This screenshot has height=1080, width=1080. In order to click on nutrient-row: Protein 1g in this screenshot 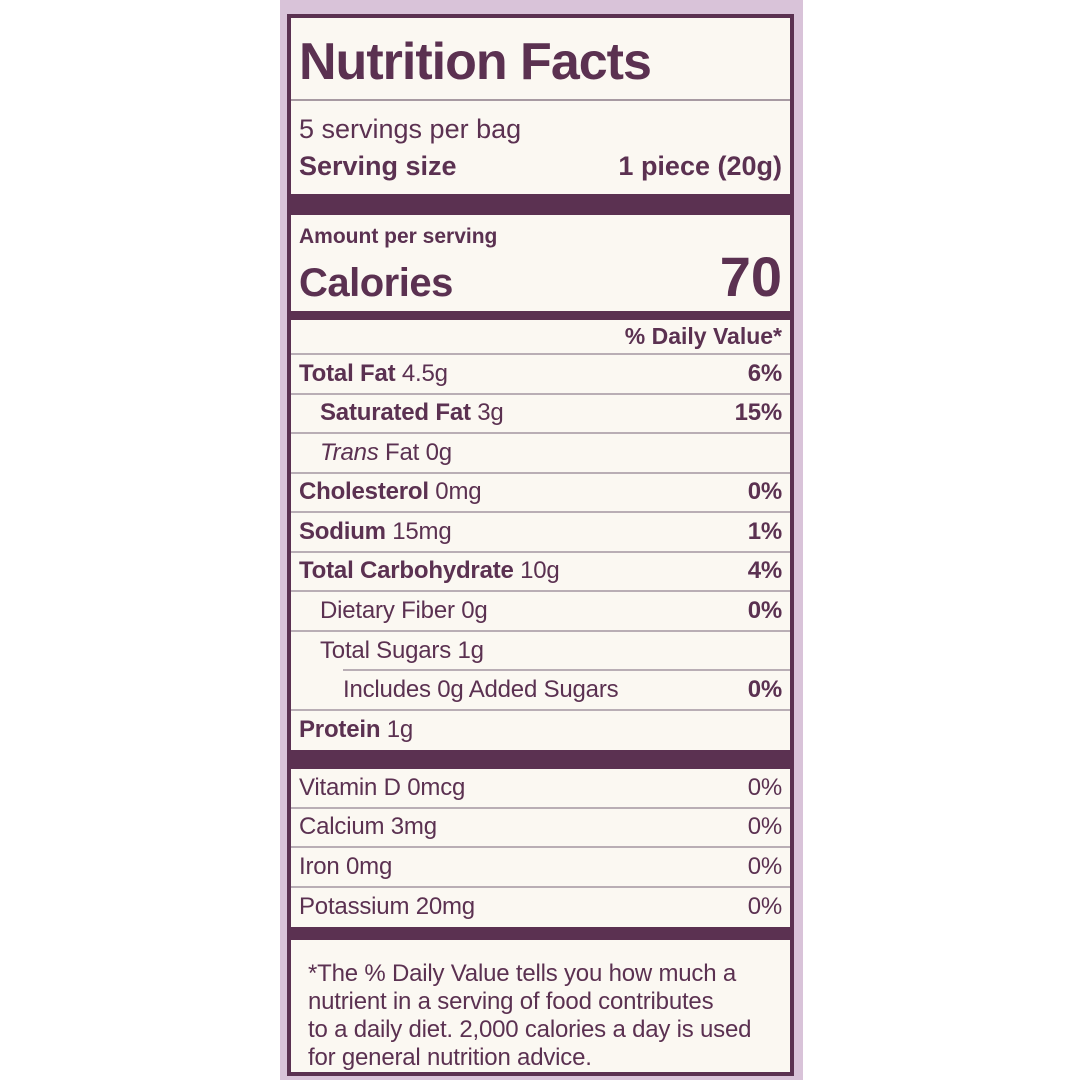, I will do `click(540, 731)`.